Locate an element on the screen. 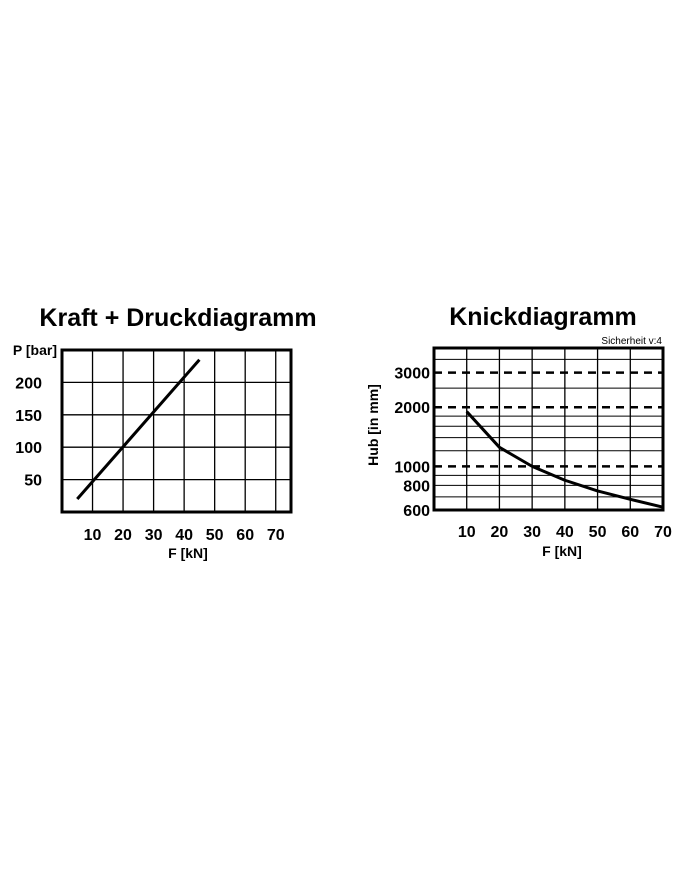 This screenshot has width=700, height=869. chart-2-annotation: Sicherheit v:4 is located at coordinates (631, 341).